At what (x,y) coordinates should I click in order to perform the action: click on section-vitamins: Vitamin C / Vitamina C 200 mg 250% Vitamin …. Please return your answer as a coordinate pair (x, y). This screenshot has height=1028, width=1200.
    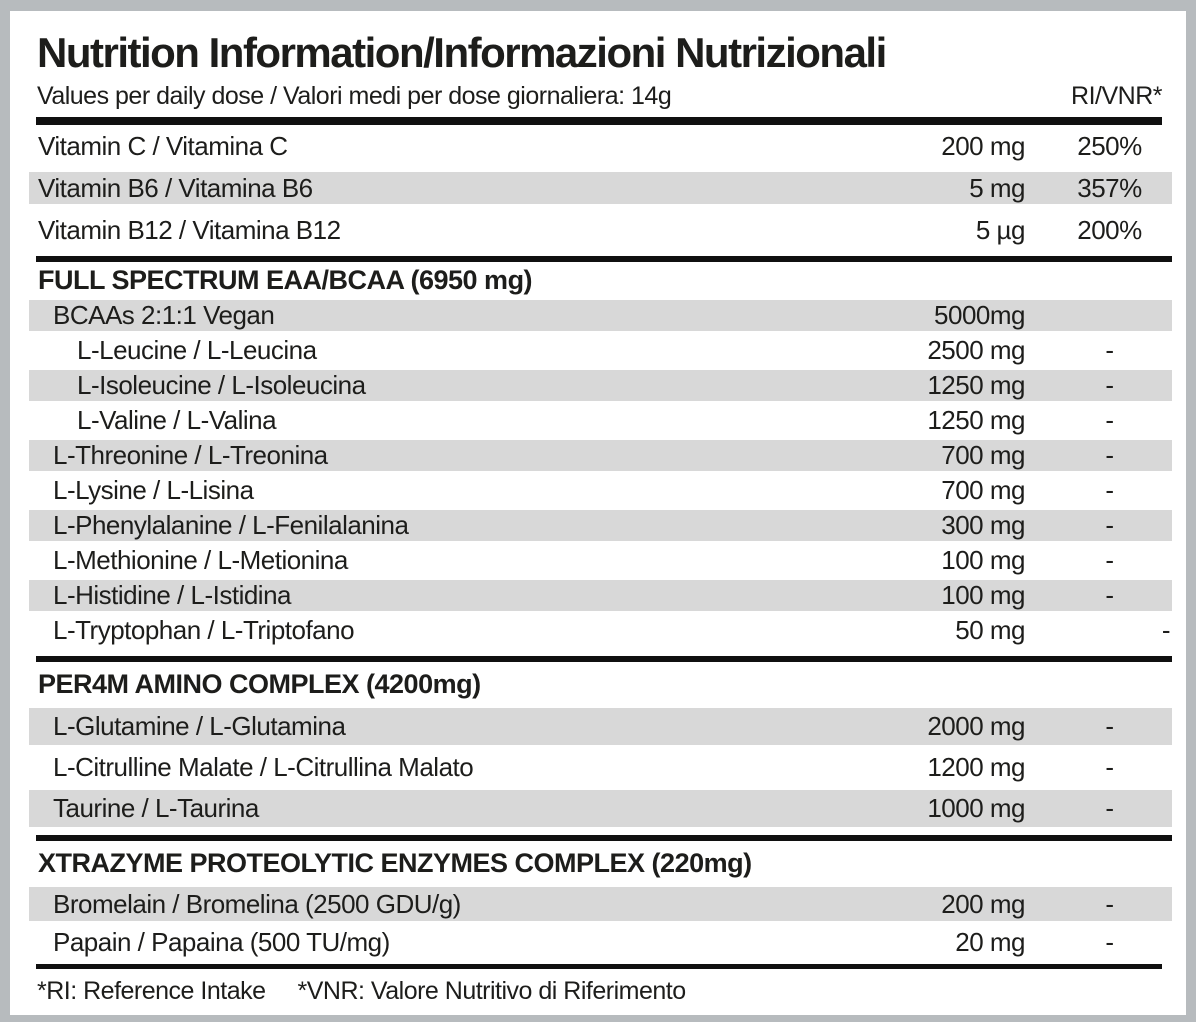
    Looking at the image, I should click on (602, 188).